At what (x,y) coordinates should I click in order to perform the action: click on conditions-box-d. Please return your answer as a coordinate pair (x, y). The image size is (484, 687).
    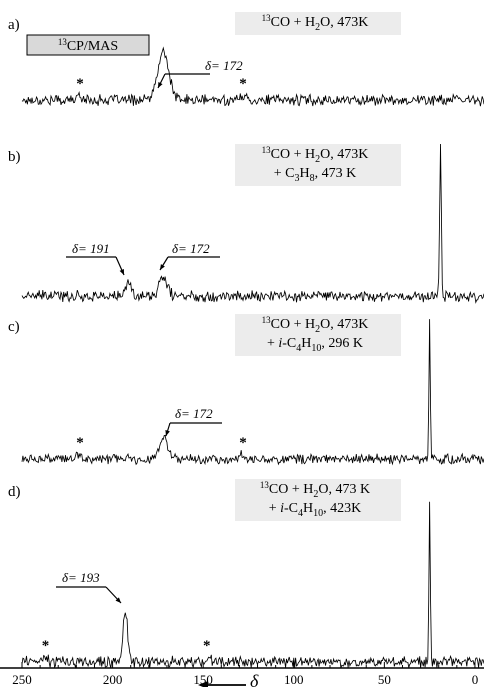
    Looking at the image, I should click on (318, 500).